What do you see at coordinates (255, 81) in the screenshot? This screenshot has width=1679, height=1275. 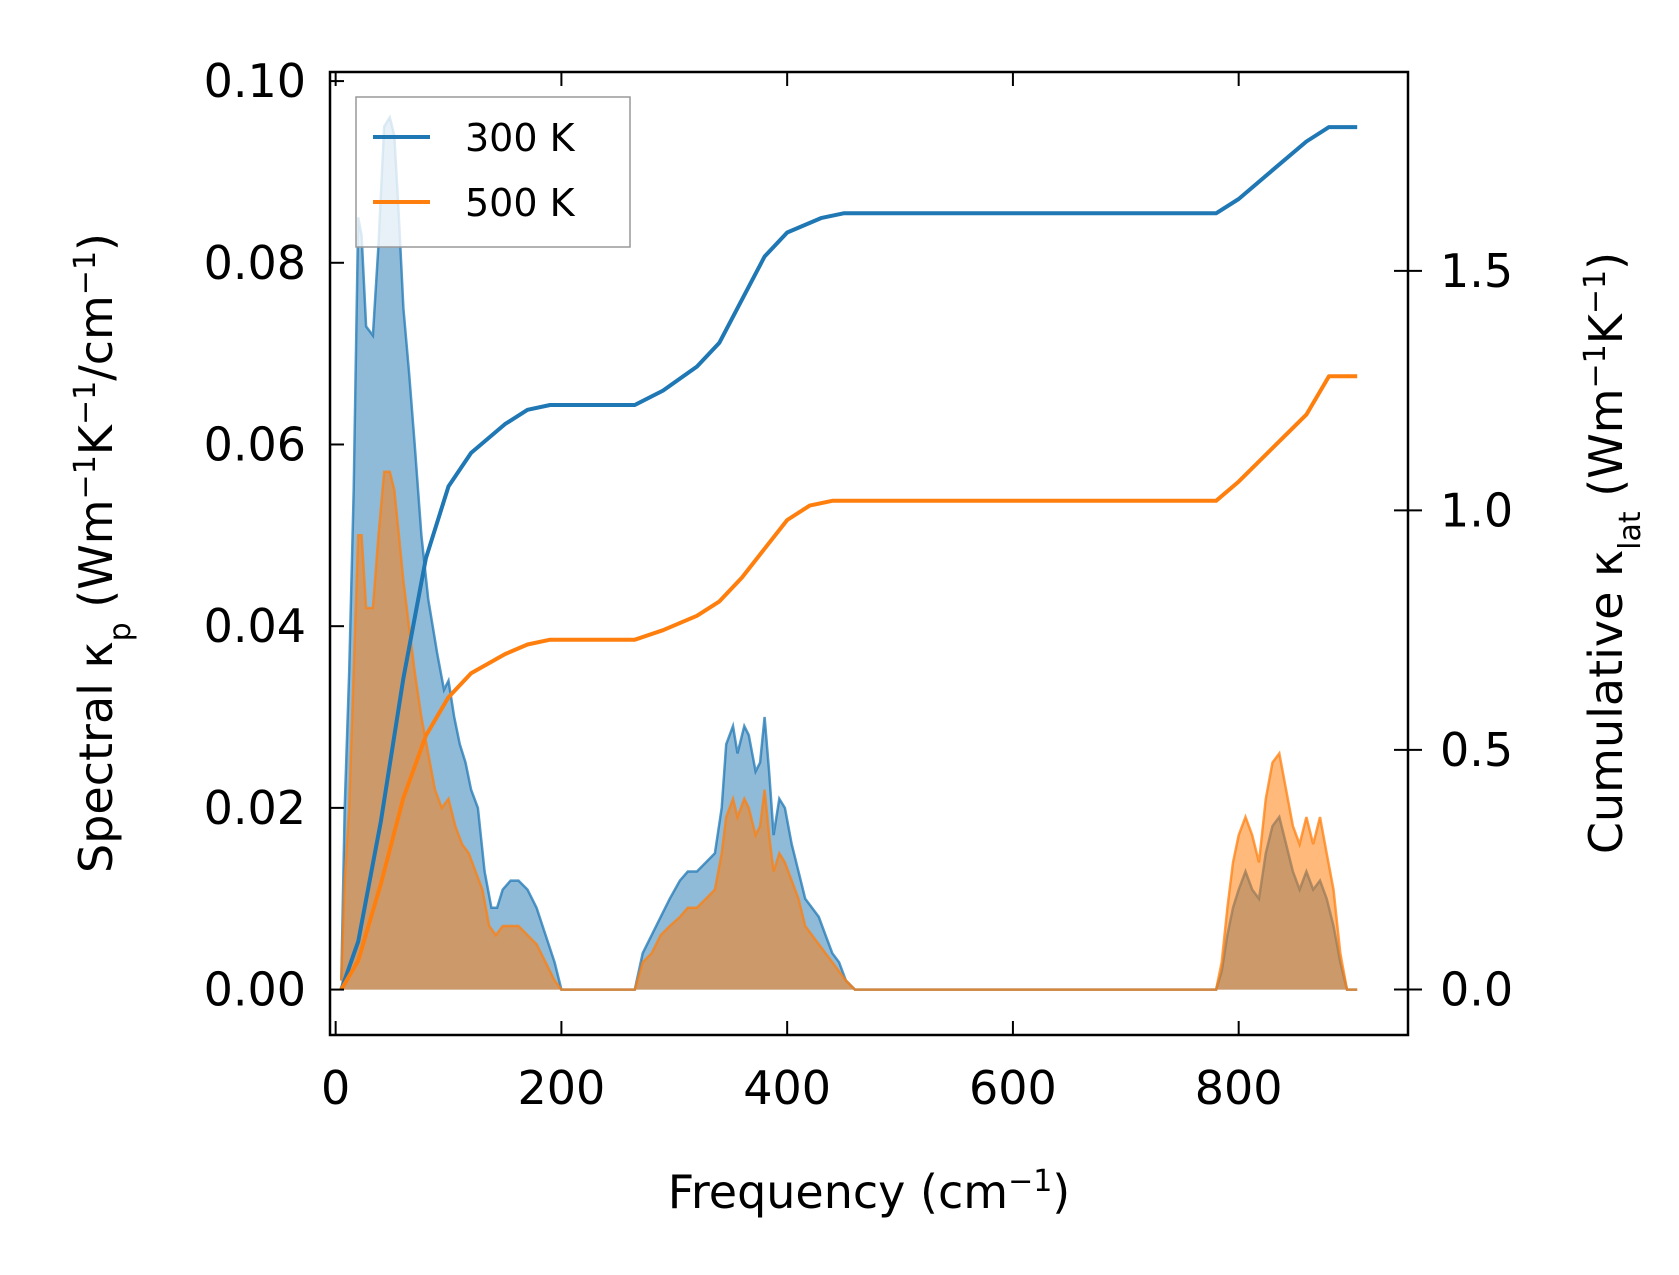 I see `y-left-tick-label: 0.10` at bounding box center [255, 81].